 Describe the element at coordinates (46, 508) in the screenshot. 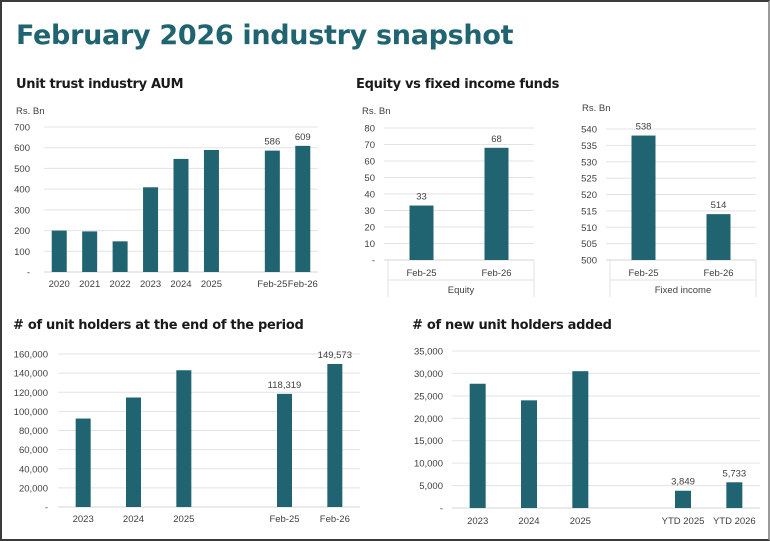

I see `holders-y-tick-label: -` at that location.